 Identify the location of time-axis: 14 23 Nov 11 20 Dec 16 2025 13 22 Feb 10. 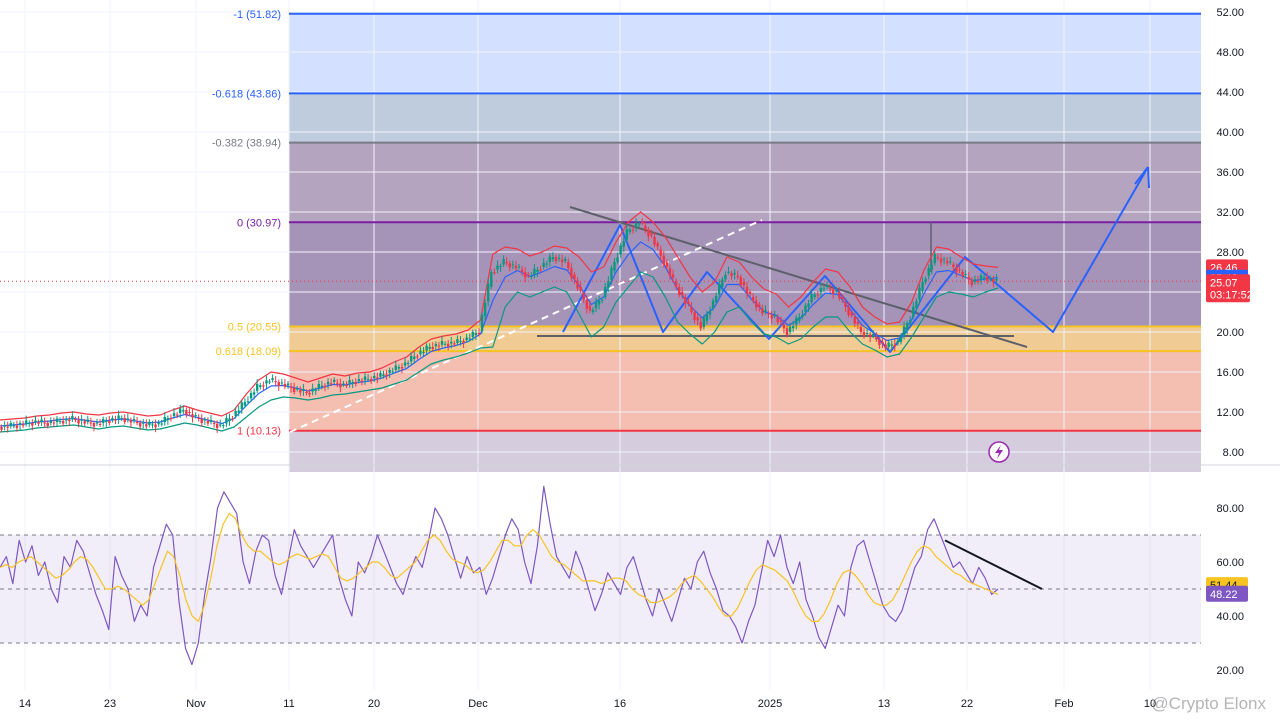
(587, 704).